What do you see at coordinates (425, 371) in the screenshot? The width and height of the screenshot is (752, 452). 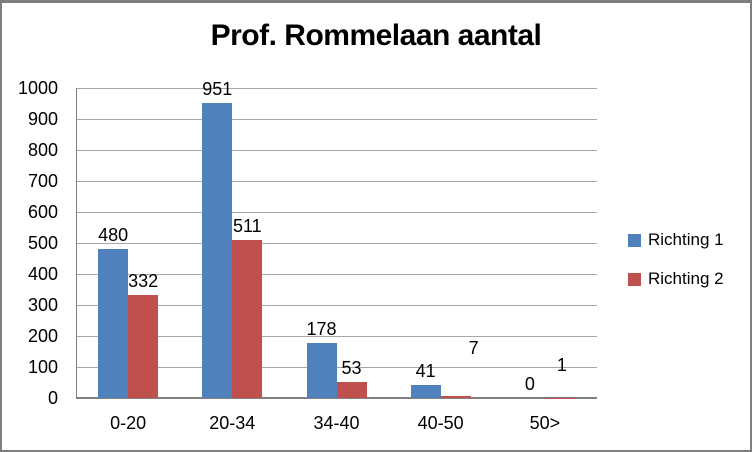 I see `bar-value-label: 41` at bounding box center [425, 371].